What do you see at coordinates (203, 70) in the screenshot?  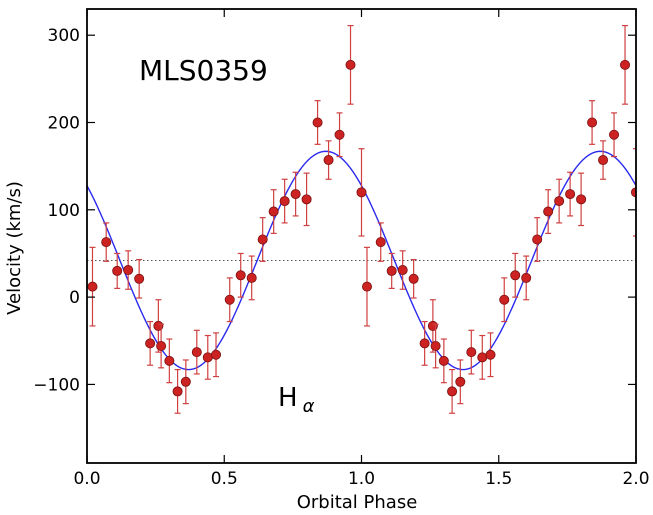 I see `chart-title: MLS0359` at bounding box center [203, 70].